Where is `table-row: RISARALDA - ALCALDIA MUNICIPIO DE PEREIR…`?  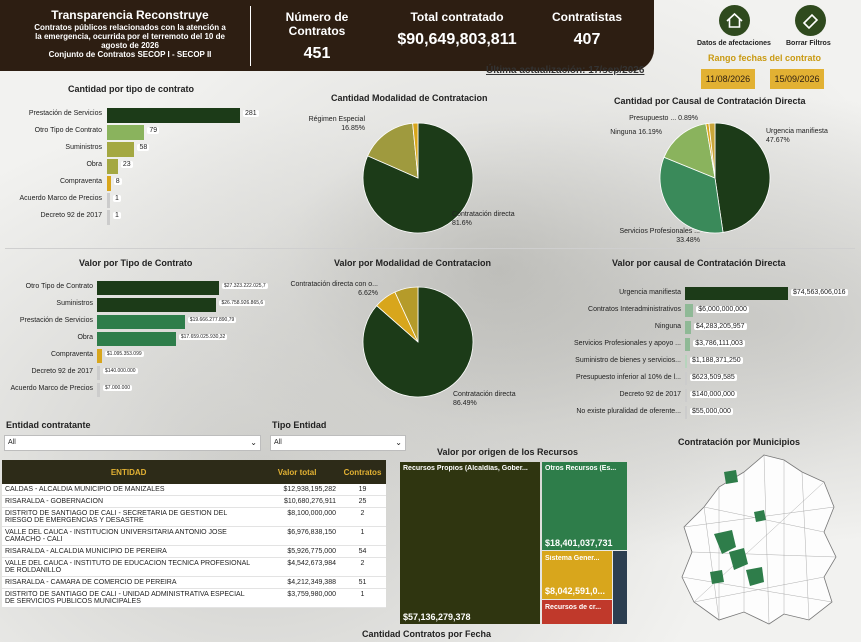
table-row: RISARALDA - ALCALDIA MUNICIPIO DE PEREIR… is located at coordinates (194, 551).